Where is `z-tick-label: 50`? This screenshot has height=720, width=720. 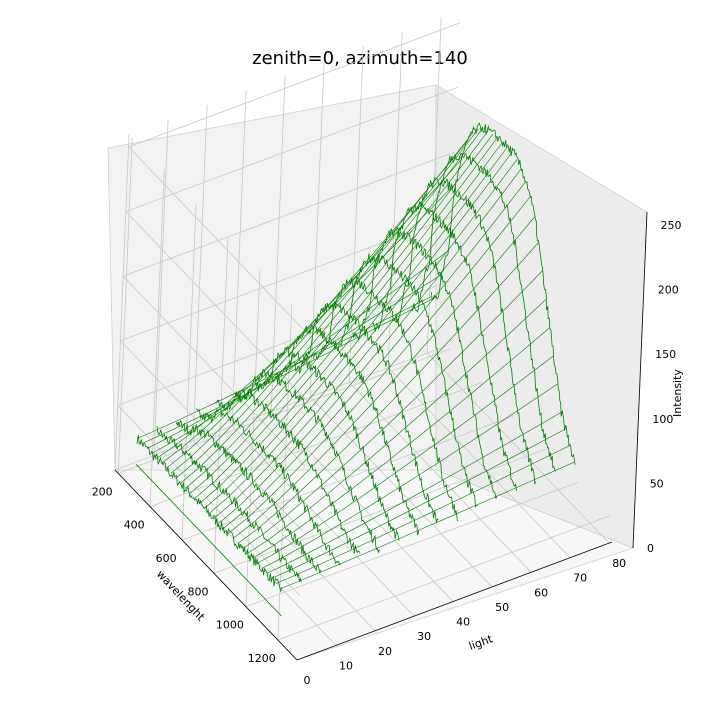 z-tick-label: 50 is located at coordinates (657, 483).